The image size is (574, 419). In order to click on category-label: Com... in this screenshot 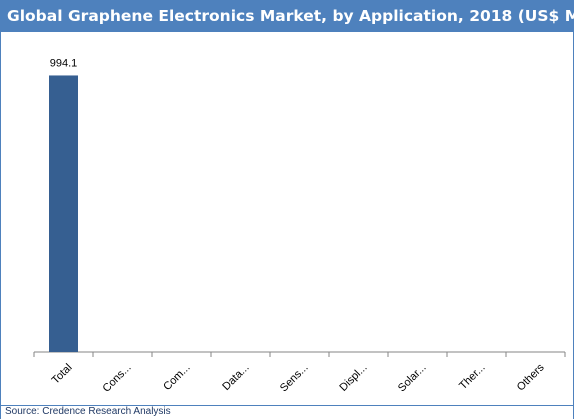, I will do `click(176, 377)`.